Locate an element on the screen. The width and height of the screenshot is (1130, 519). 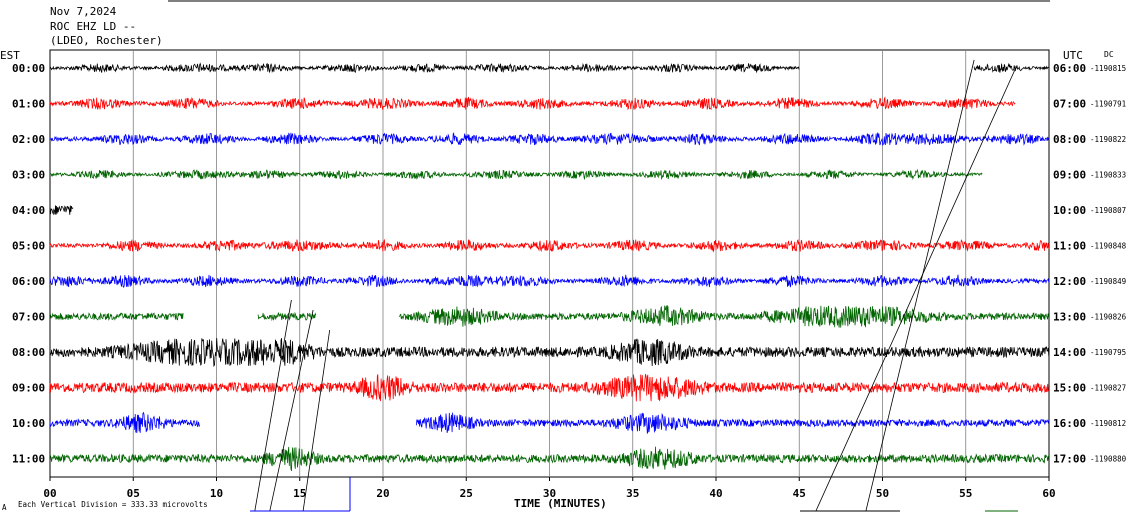
dc-offset-label: -1190795 is located at coordinates (1108, 352).